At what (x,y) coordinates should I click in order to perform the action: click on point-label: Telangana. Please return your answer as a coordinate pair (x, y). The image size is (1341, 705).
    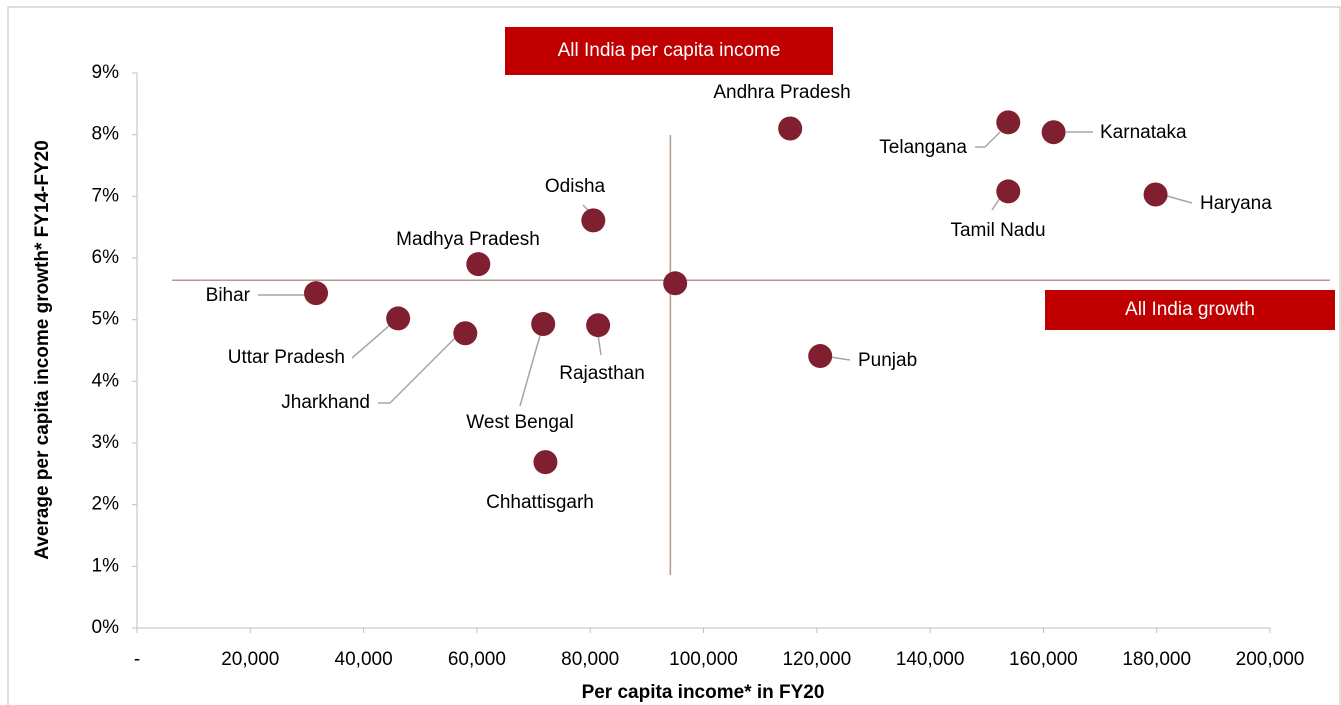
    Looking at the image, I should click on (923, 147).